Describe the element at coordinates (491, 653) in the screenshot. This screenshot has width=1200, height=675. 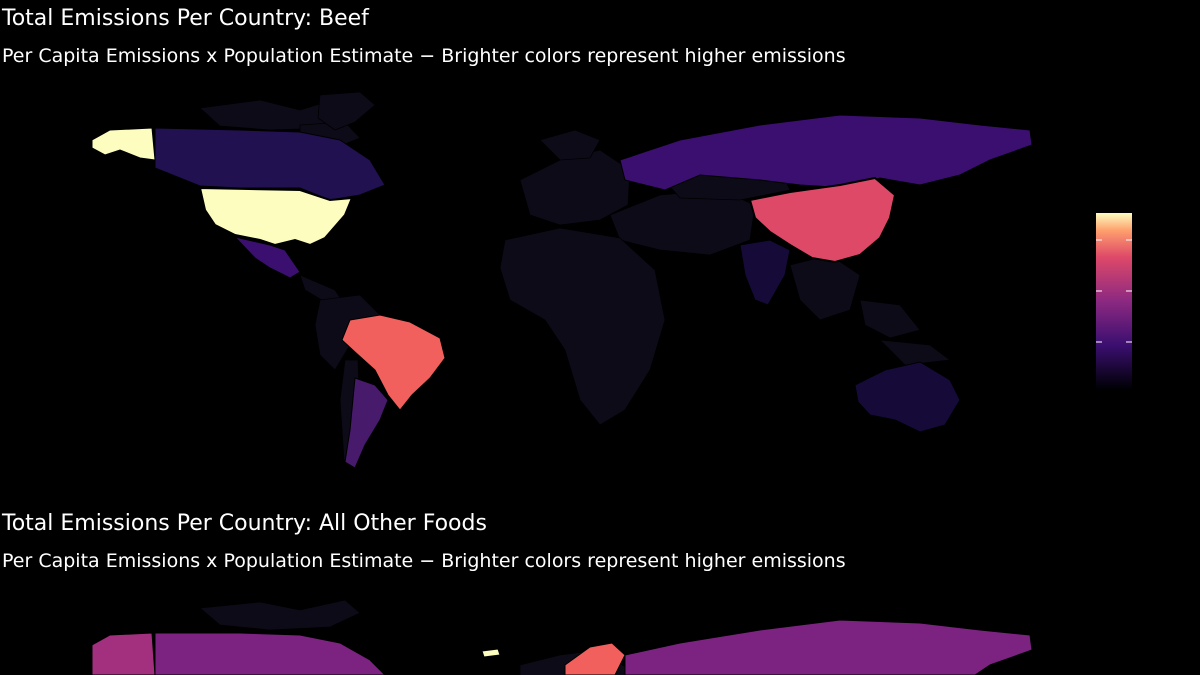
I see `region-greenland` at that location.